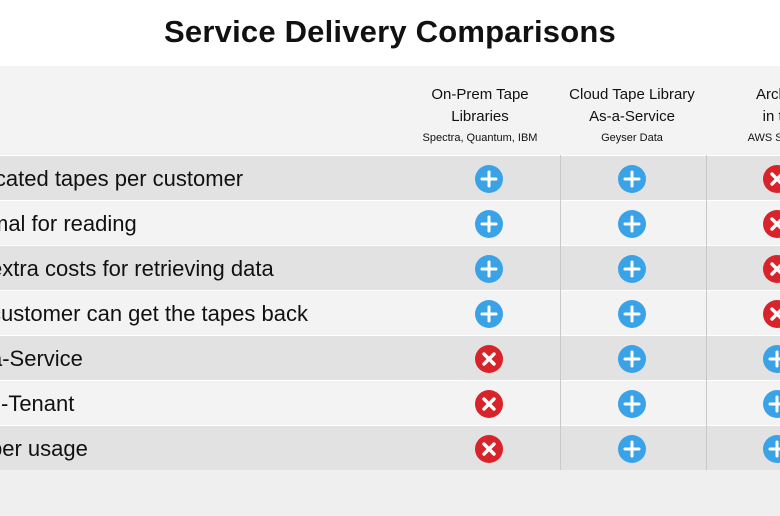  What do you see at coordinates (480, 94) in the screenshot?
I see `column-header-line1: On-Prem Tape` at bounding box center [480, 94].